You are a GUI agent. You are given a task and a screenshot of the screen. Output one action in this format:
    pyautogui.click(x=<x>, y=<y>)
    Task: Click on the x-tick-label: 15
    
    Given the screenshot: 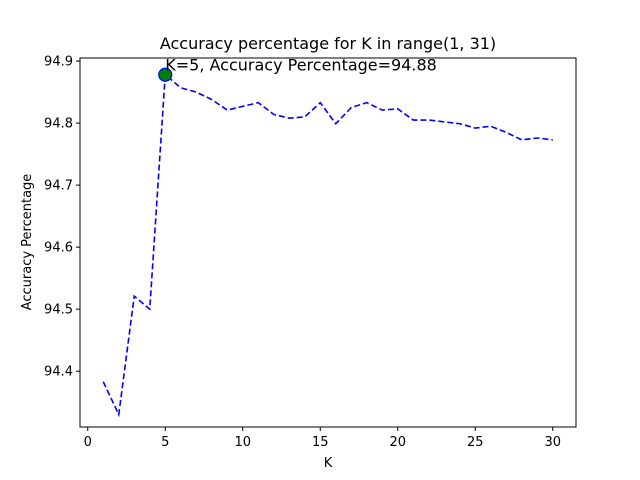 What is the action you would take?
    pyautogui.click(x=320, y=442)
    